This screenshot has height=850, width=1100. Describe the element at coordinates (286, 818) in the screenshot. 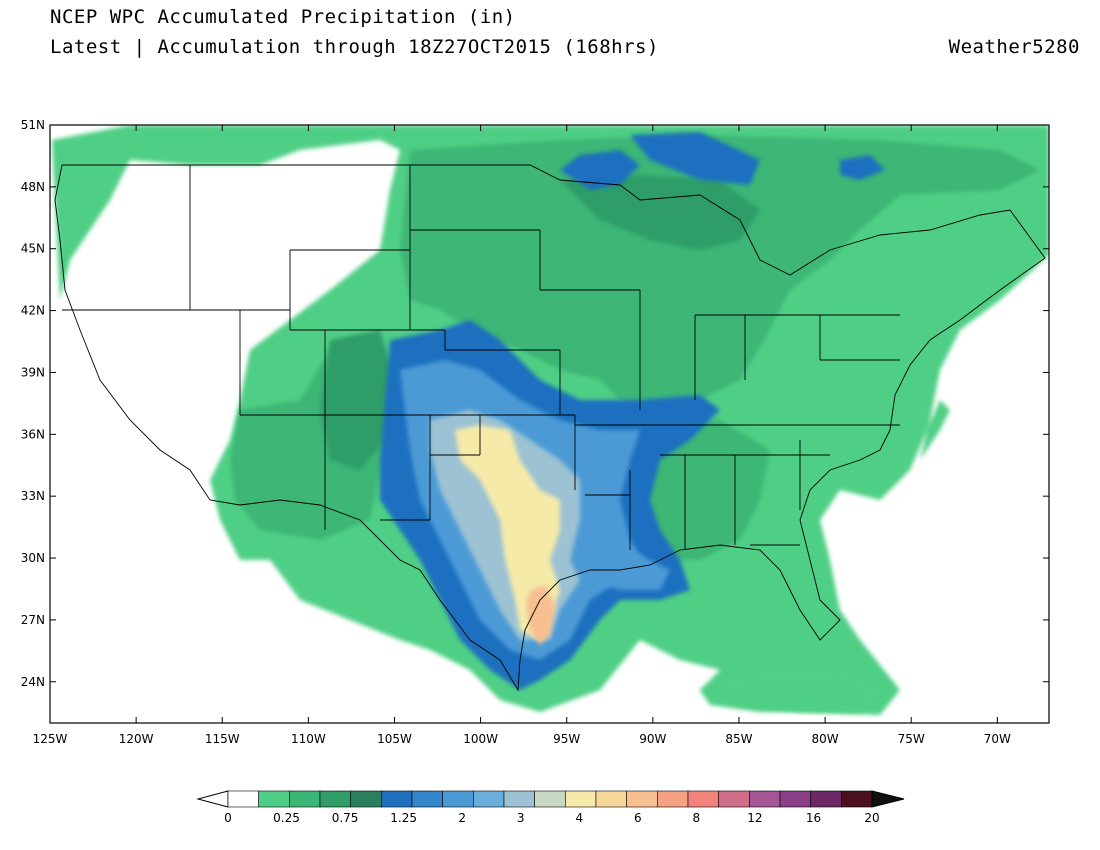

I see `colorbar-label: 0.25` at that location.